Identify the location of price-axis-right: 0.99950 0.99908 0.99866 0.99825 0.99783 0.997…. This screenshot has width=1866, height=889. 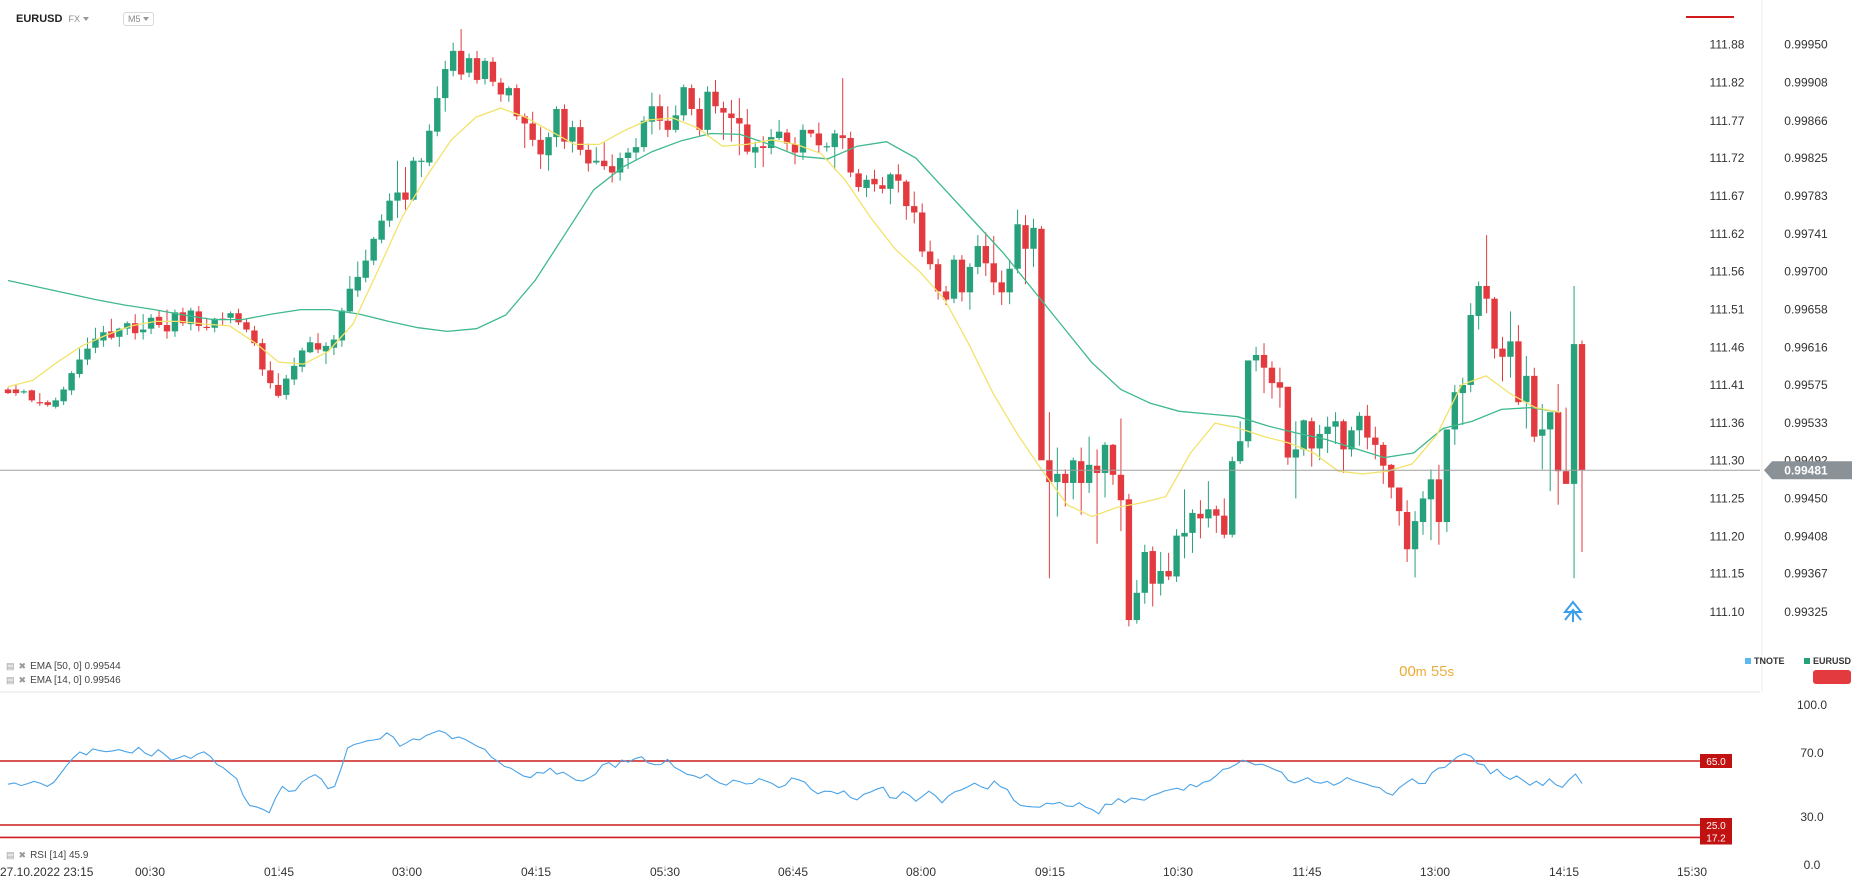
(1794, 346).